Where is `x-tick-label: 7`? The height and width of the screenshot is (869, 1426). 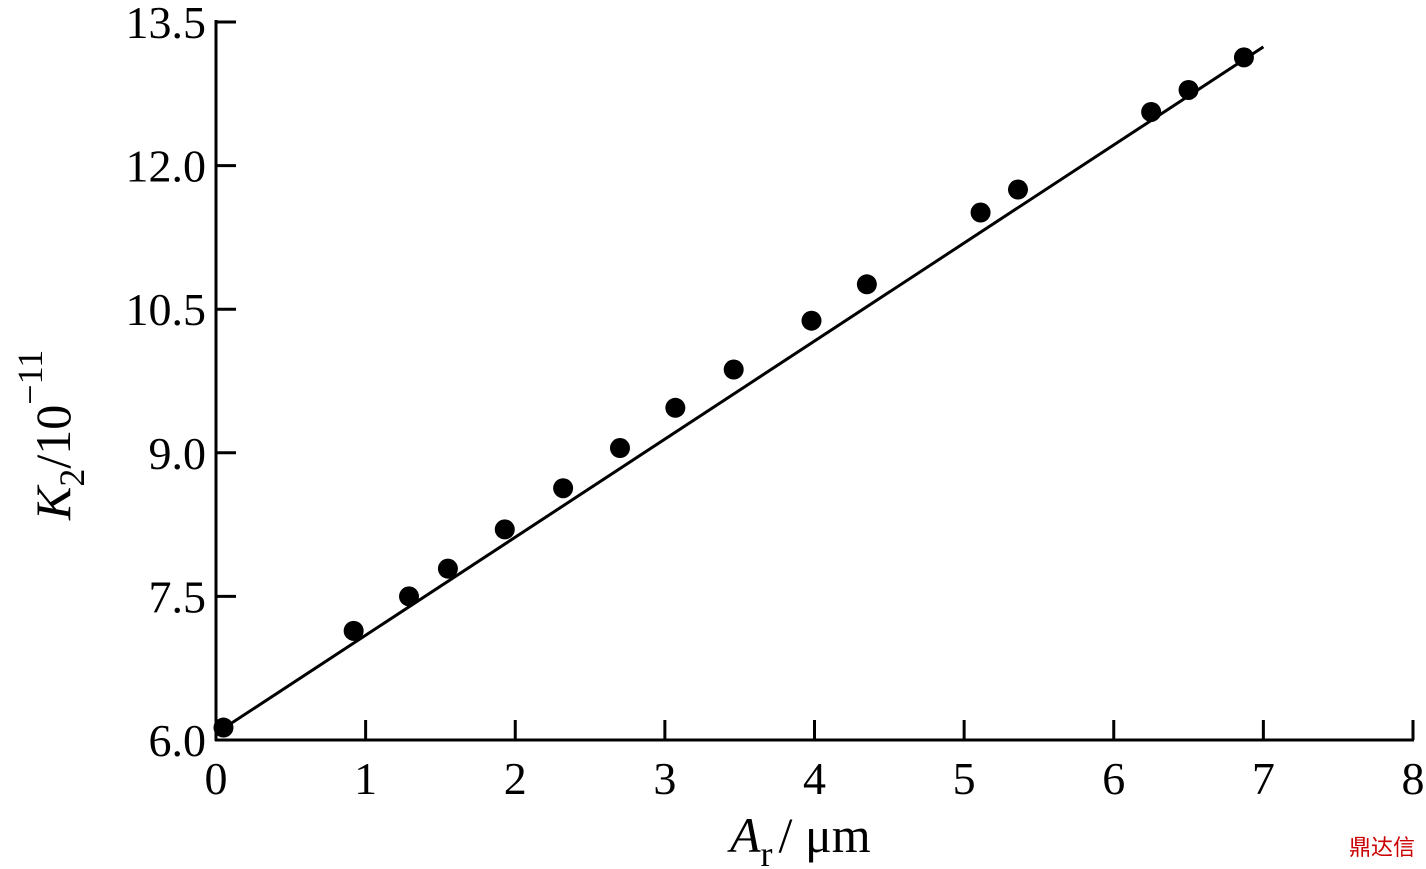
x-tick-label: 7 is located at coordinates (1263, 778).